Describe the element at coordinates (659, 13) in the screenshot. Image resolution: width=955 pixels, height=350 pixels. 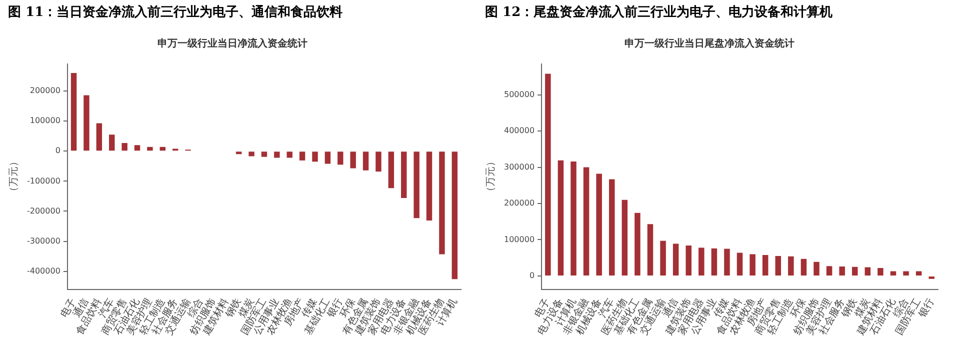
I see `chart-title: 图 12：尾盘资金净流入前三行业为电子、电力设备和计算机` at that location.